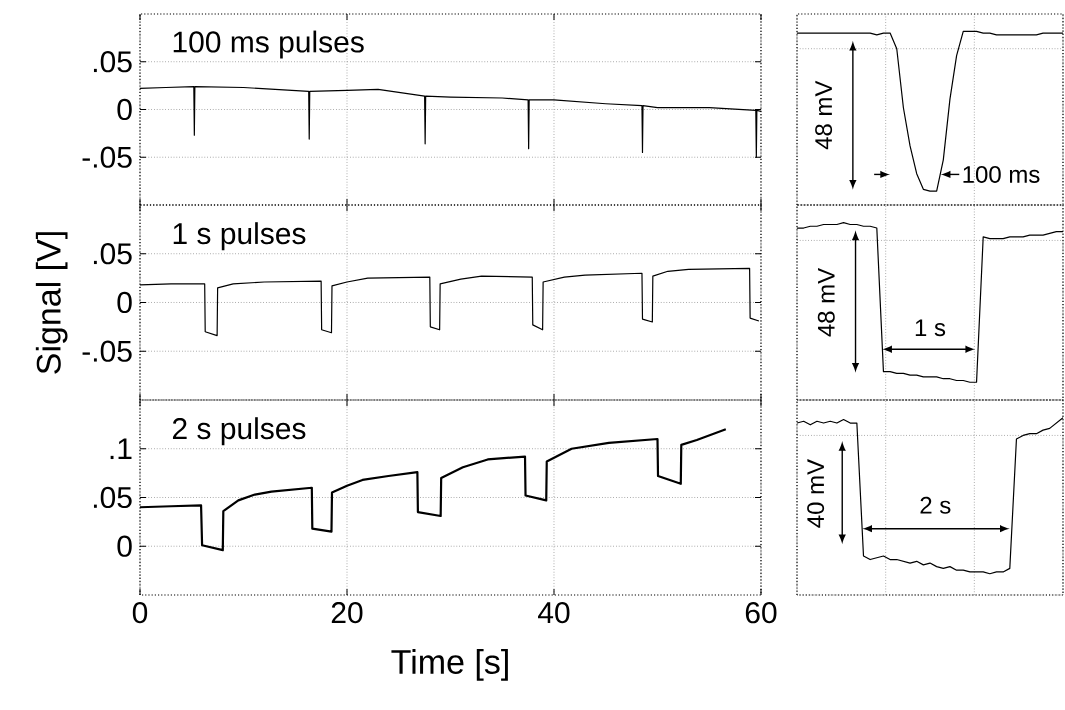  Describe the element at coordinates (347, 613) in the screenshot. I see `x-tick-label: 20` at that location.